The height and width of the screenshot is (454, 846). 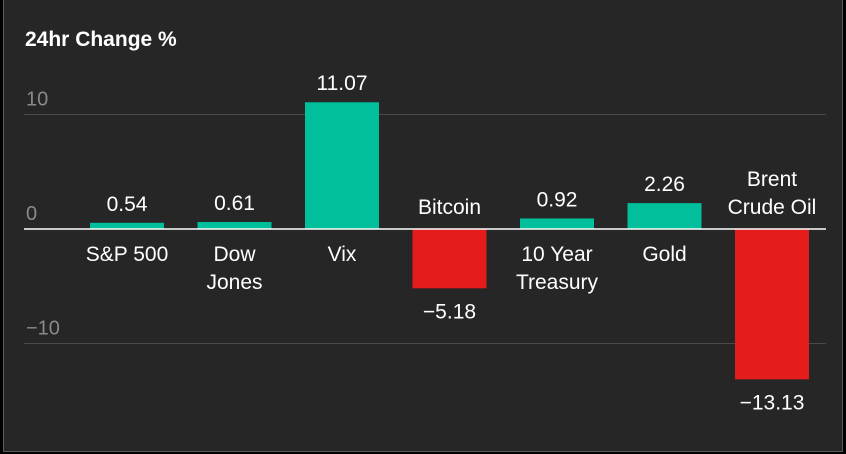 I want to click on category-label: Bitcoin, so click(x=449, y=207).